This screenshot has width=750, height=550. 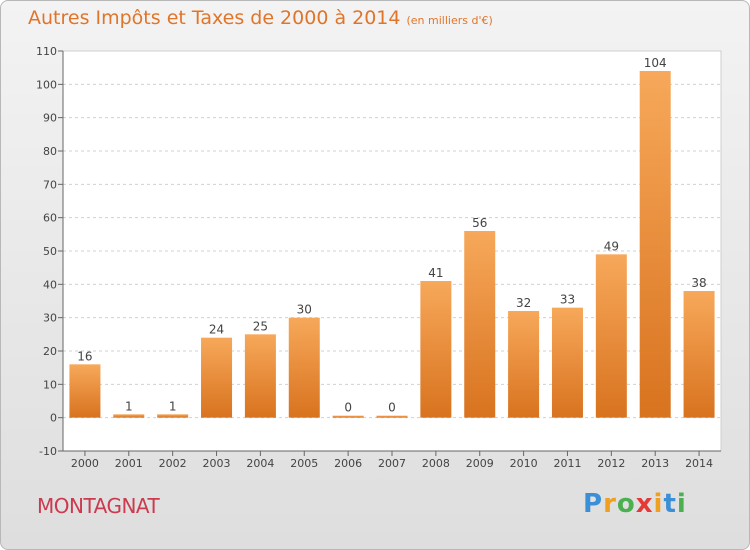 What do you see at coordinates (216, 330) in the screenshot?
I see `data-label: 24` at bounding box center [216, 330].